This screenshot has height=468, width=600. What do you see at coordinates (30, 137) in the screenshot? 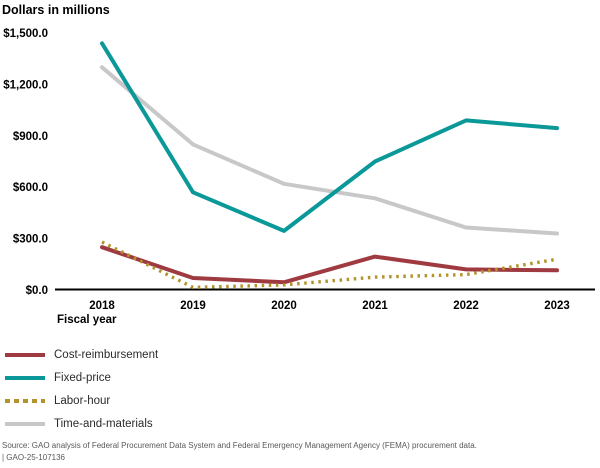
I see `y-tick-label: $900.0` at bounding box center [30, 137].